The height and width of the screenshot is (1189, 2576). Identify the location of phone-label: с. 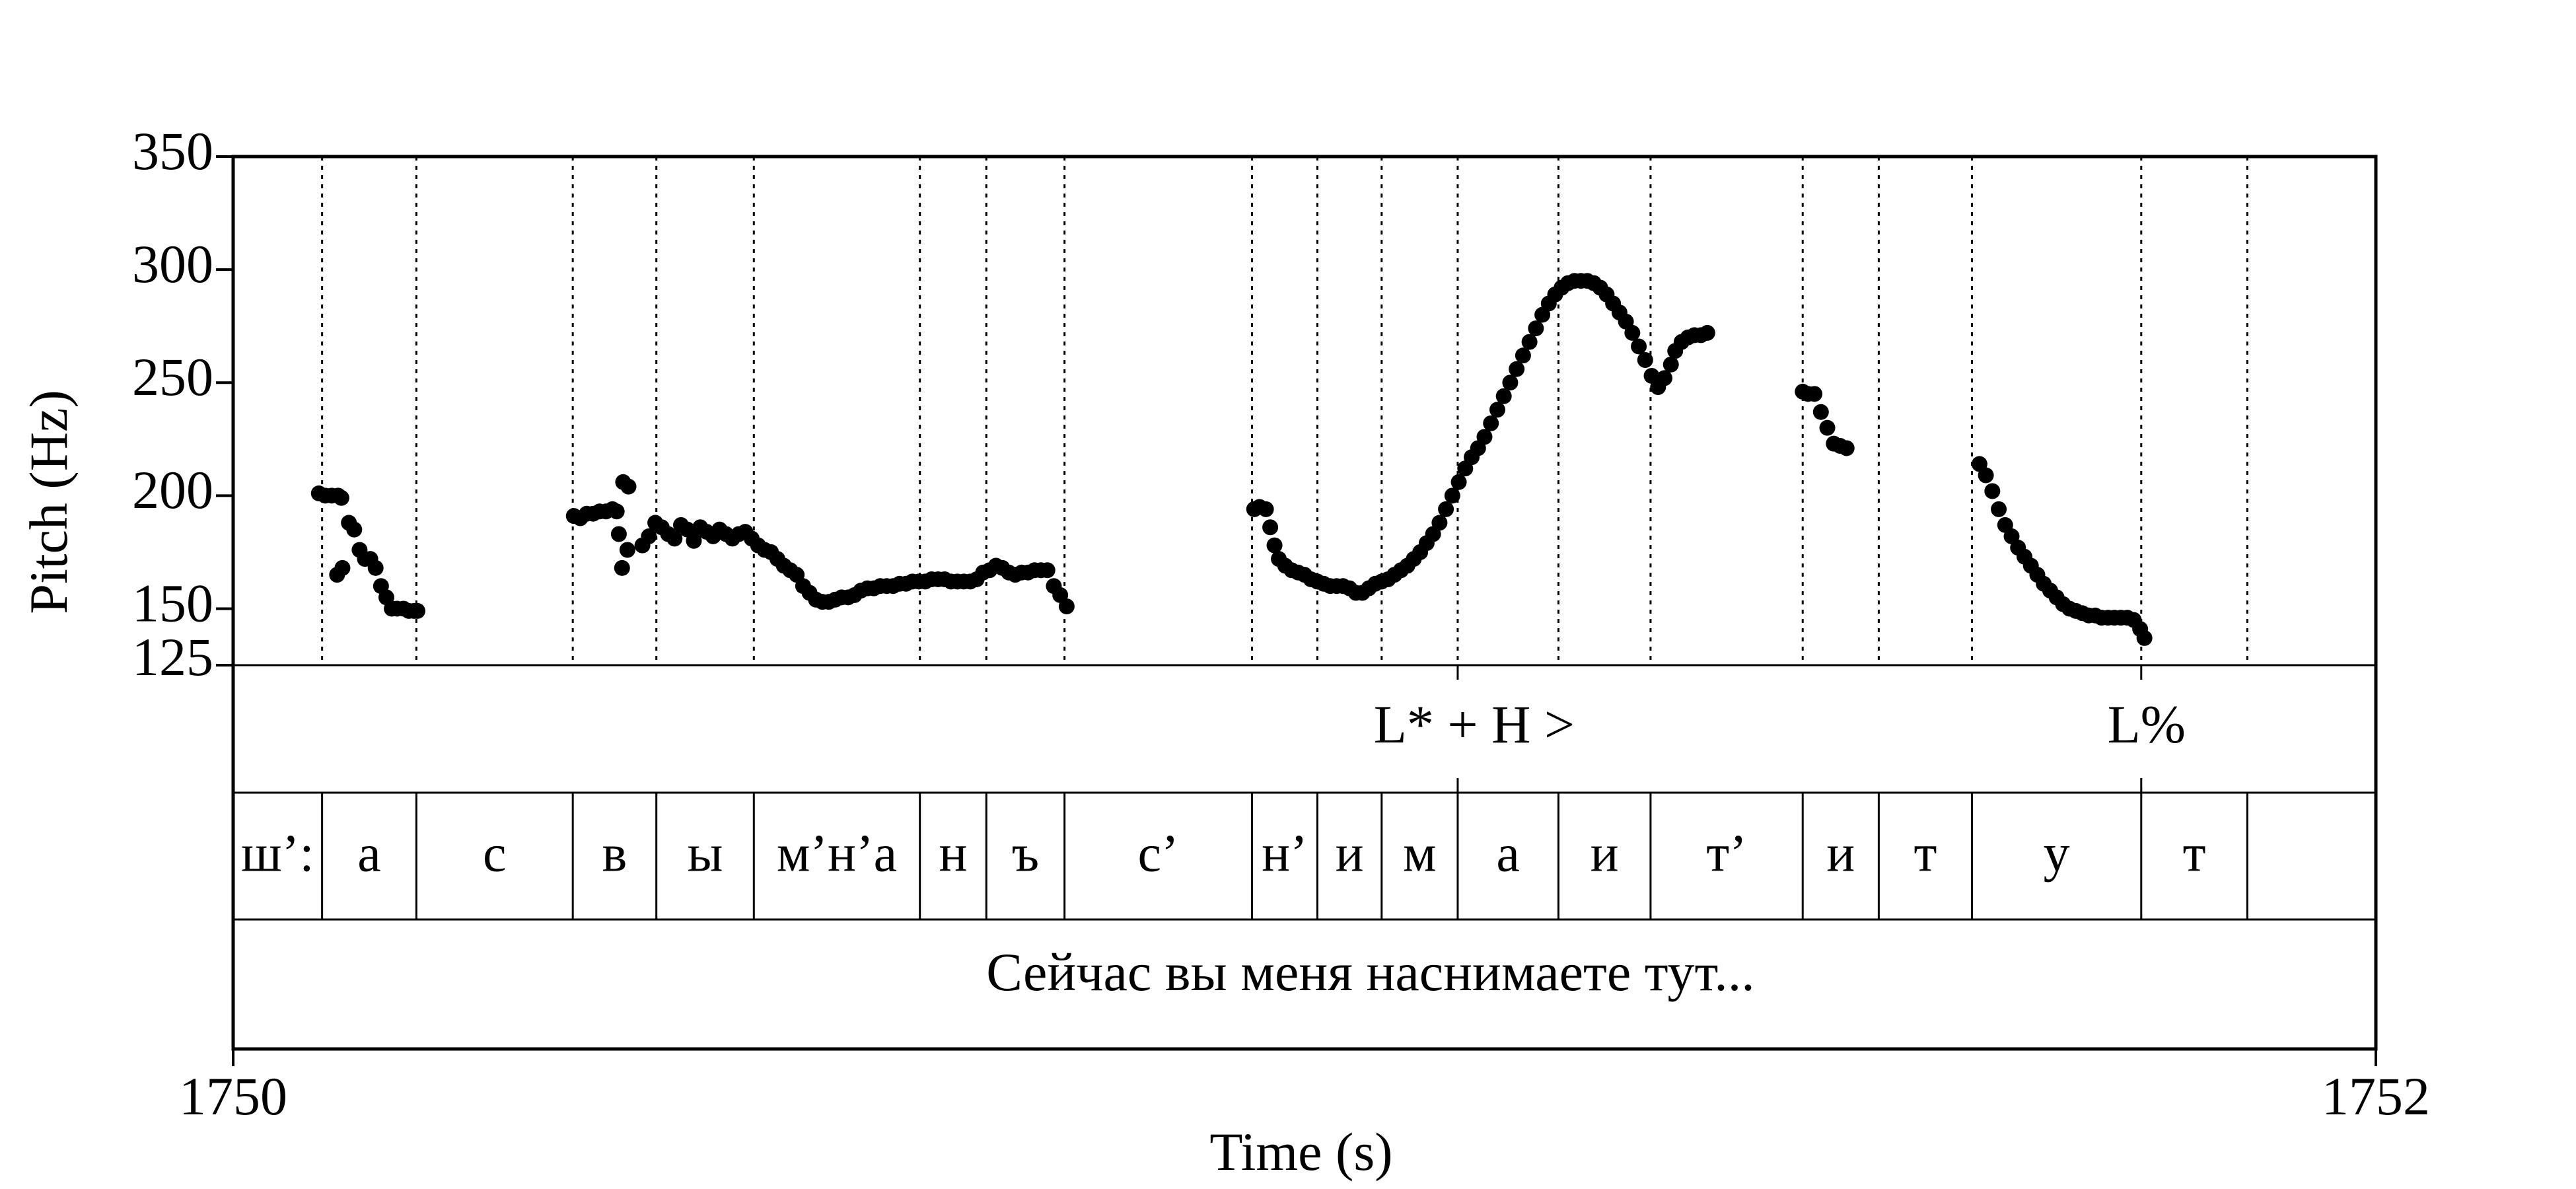
(495, 853).